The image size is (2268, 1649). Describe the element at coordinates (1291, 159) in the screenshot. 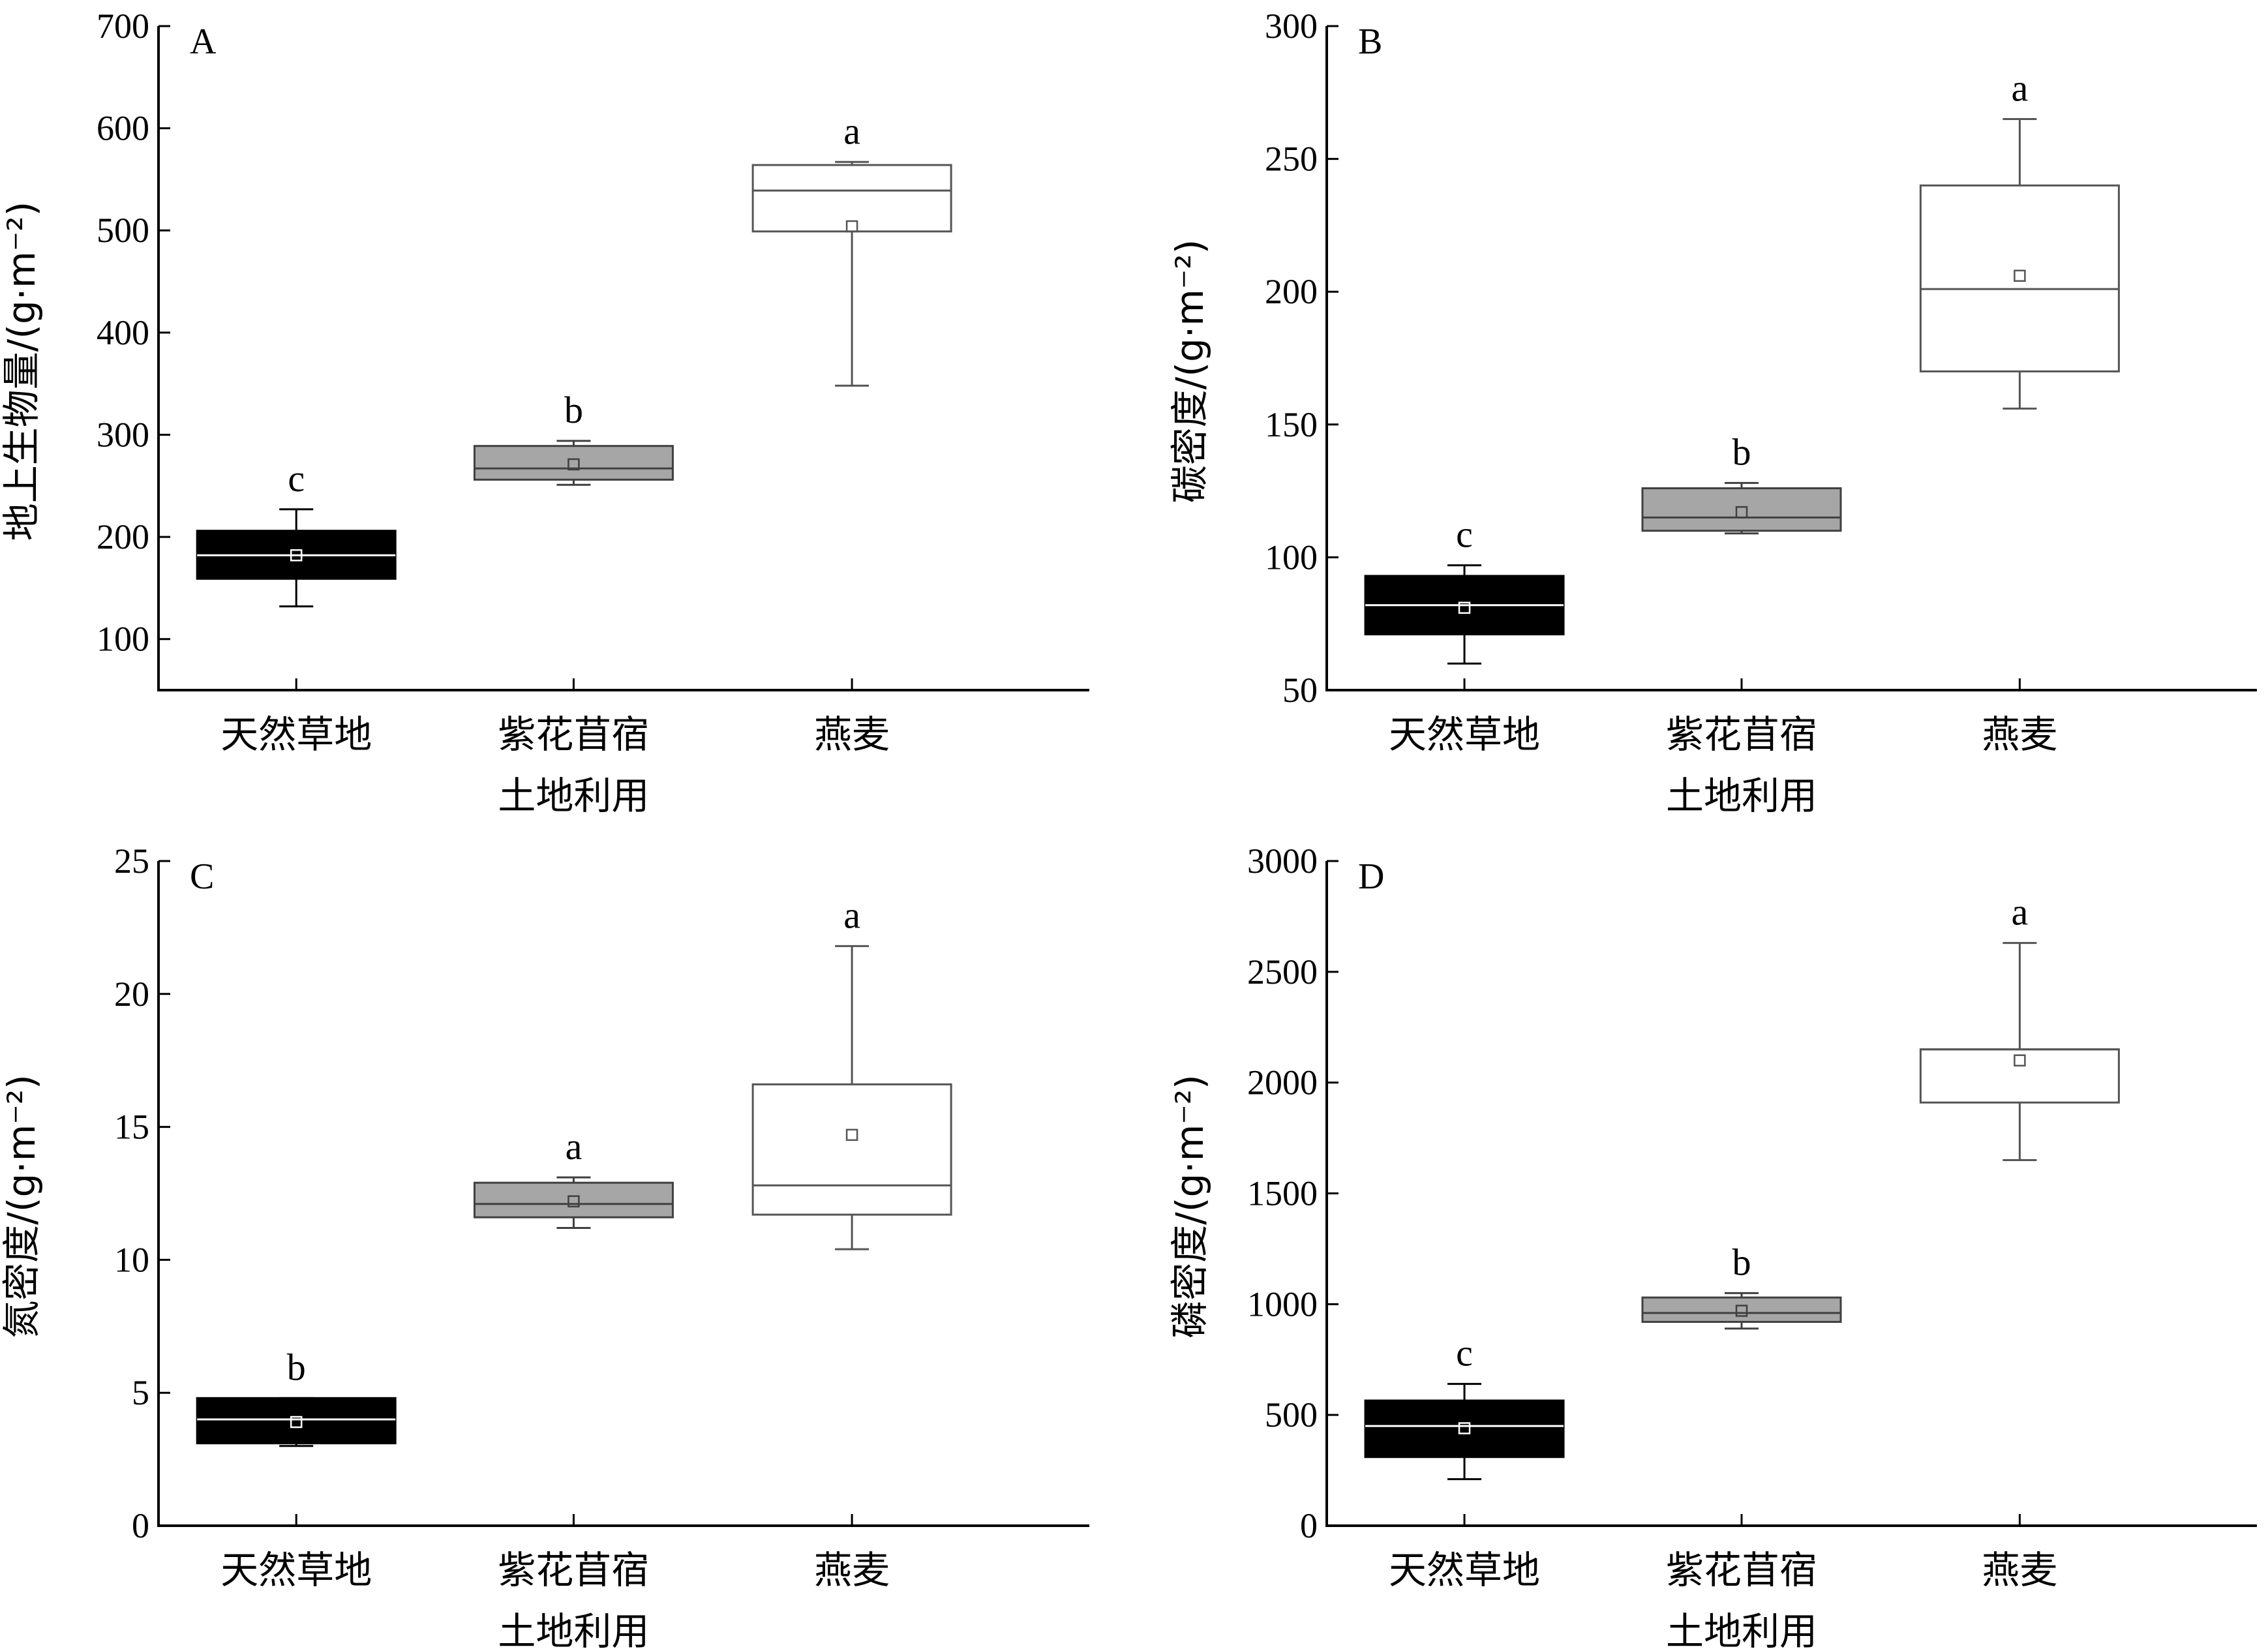

I see `y-tick-label: 250` at that location.